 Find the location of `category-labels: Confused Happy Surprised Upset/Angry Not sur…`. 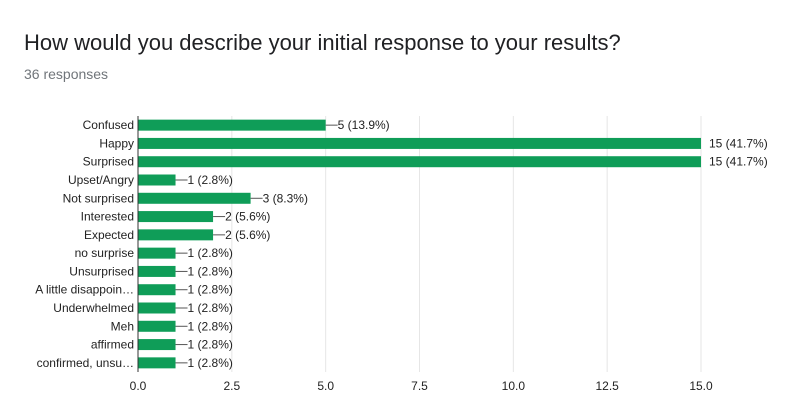

category-labels: Confused Happy Surprised Upset/Angry Not sur… is located at coordinates (84, 244).